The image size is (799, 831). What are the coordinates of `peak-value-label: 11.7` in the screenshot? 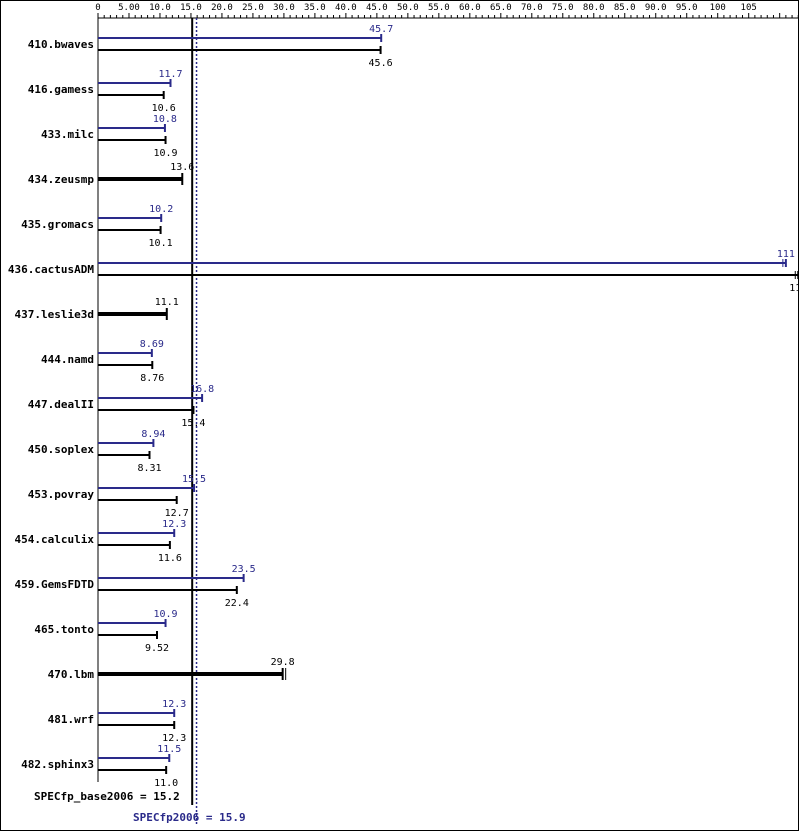 It's located at (170, 74).